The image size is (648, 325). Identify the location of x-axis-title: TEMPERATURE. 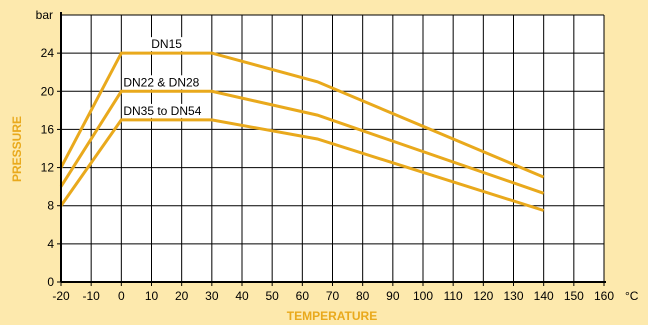
(332, 316).